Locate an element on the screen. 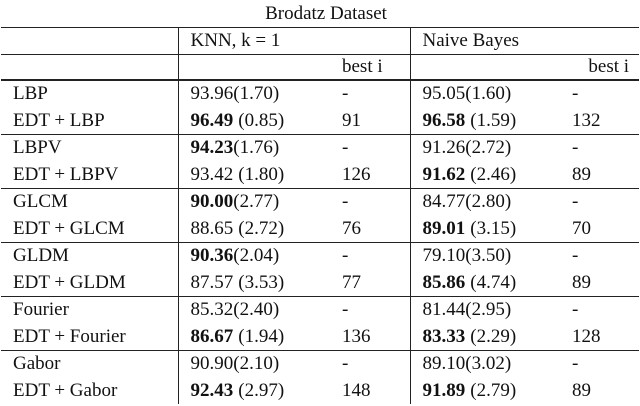 This screenshot has height=406, width=640. mean-accuracy: 85.32 is located at coordinates (212, 310).